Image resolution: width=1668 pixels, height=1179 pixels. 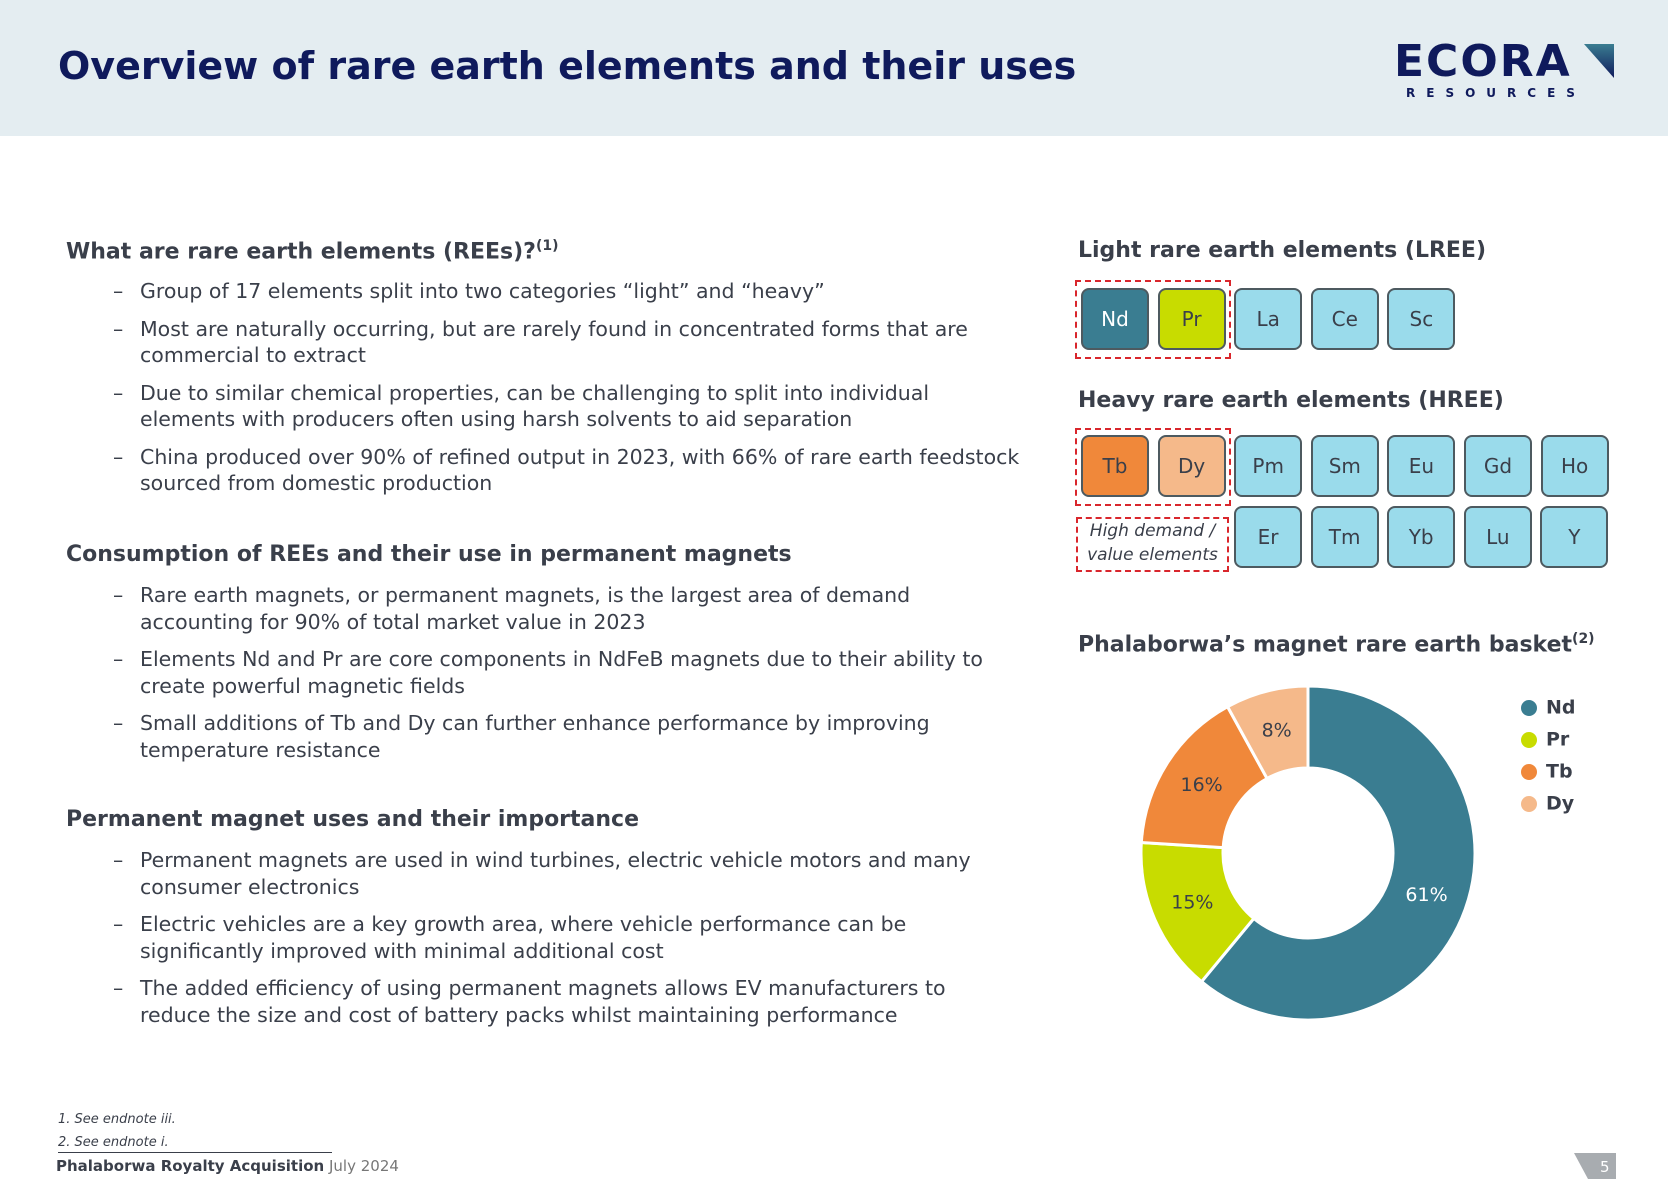 What do you see at coordinates (1559, 772) in the screenshot?
I see `legend-label: Tb` at bounding box center [1559, 772].